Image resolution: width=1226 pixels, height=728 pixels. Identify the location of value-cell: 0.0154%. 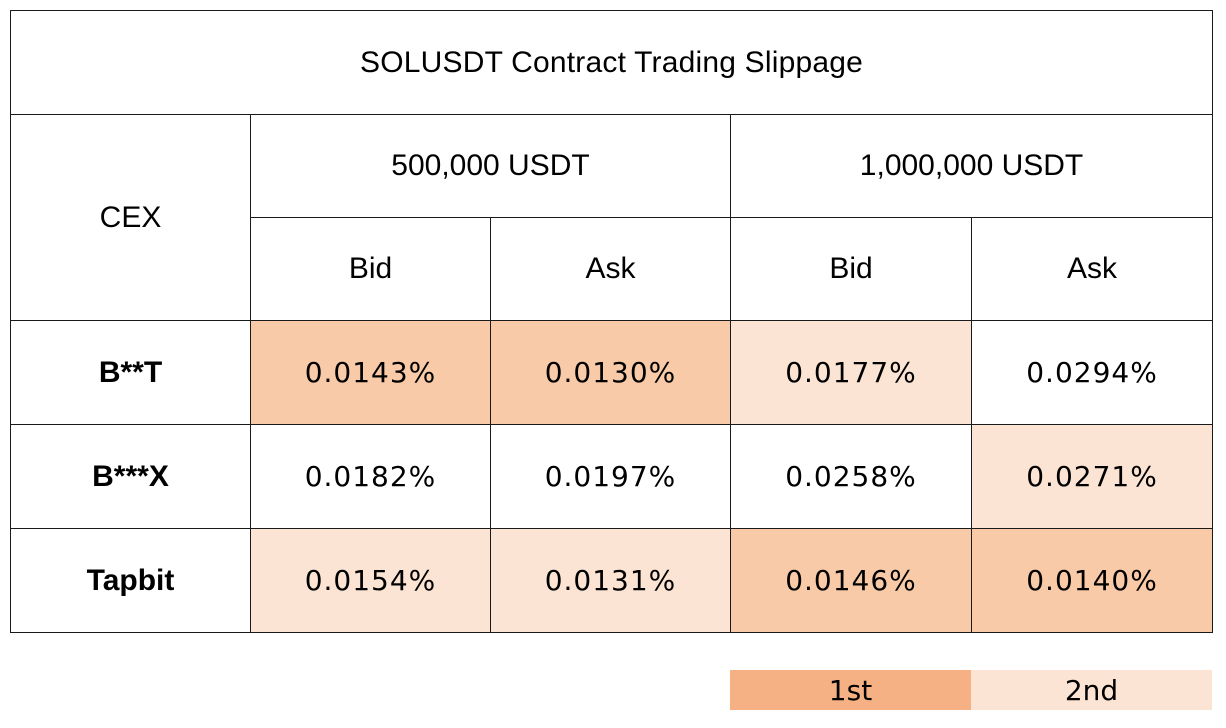
(370, 580).